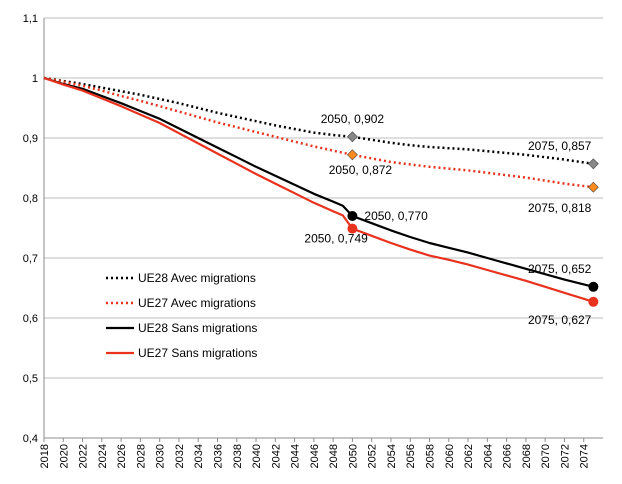 The image size is (622, 484). What do you see at coordinates (199, 456) in the screenshot?
I see `x-tick-label: 2034` at bounding box center [199, 456].